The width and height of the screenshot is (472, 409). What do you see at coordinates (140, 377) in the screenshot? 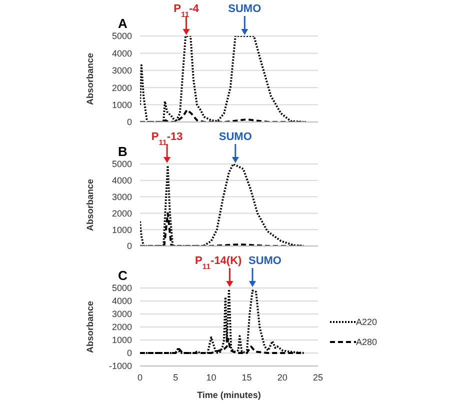
I see `x-tick-label: 0` at bounding box center [140, 377].